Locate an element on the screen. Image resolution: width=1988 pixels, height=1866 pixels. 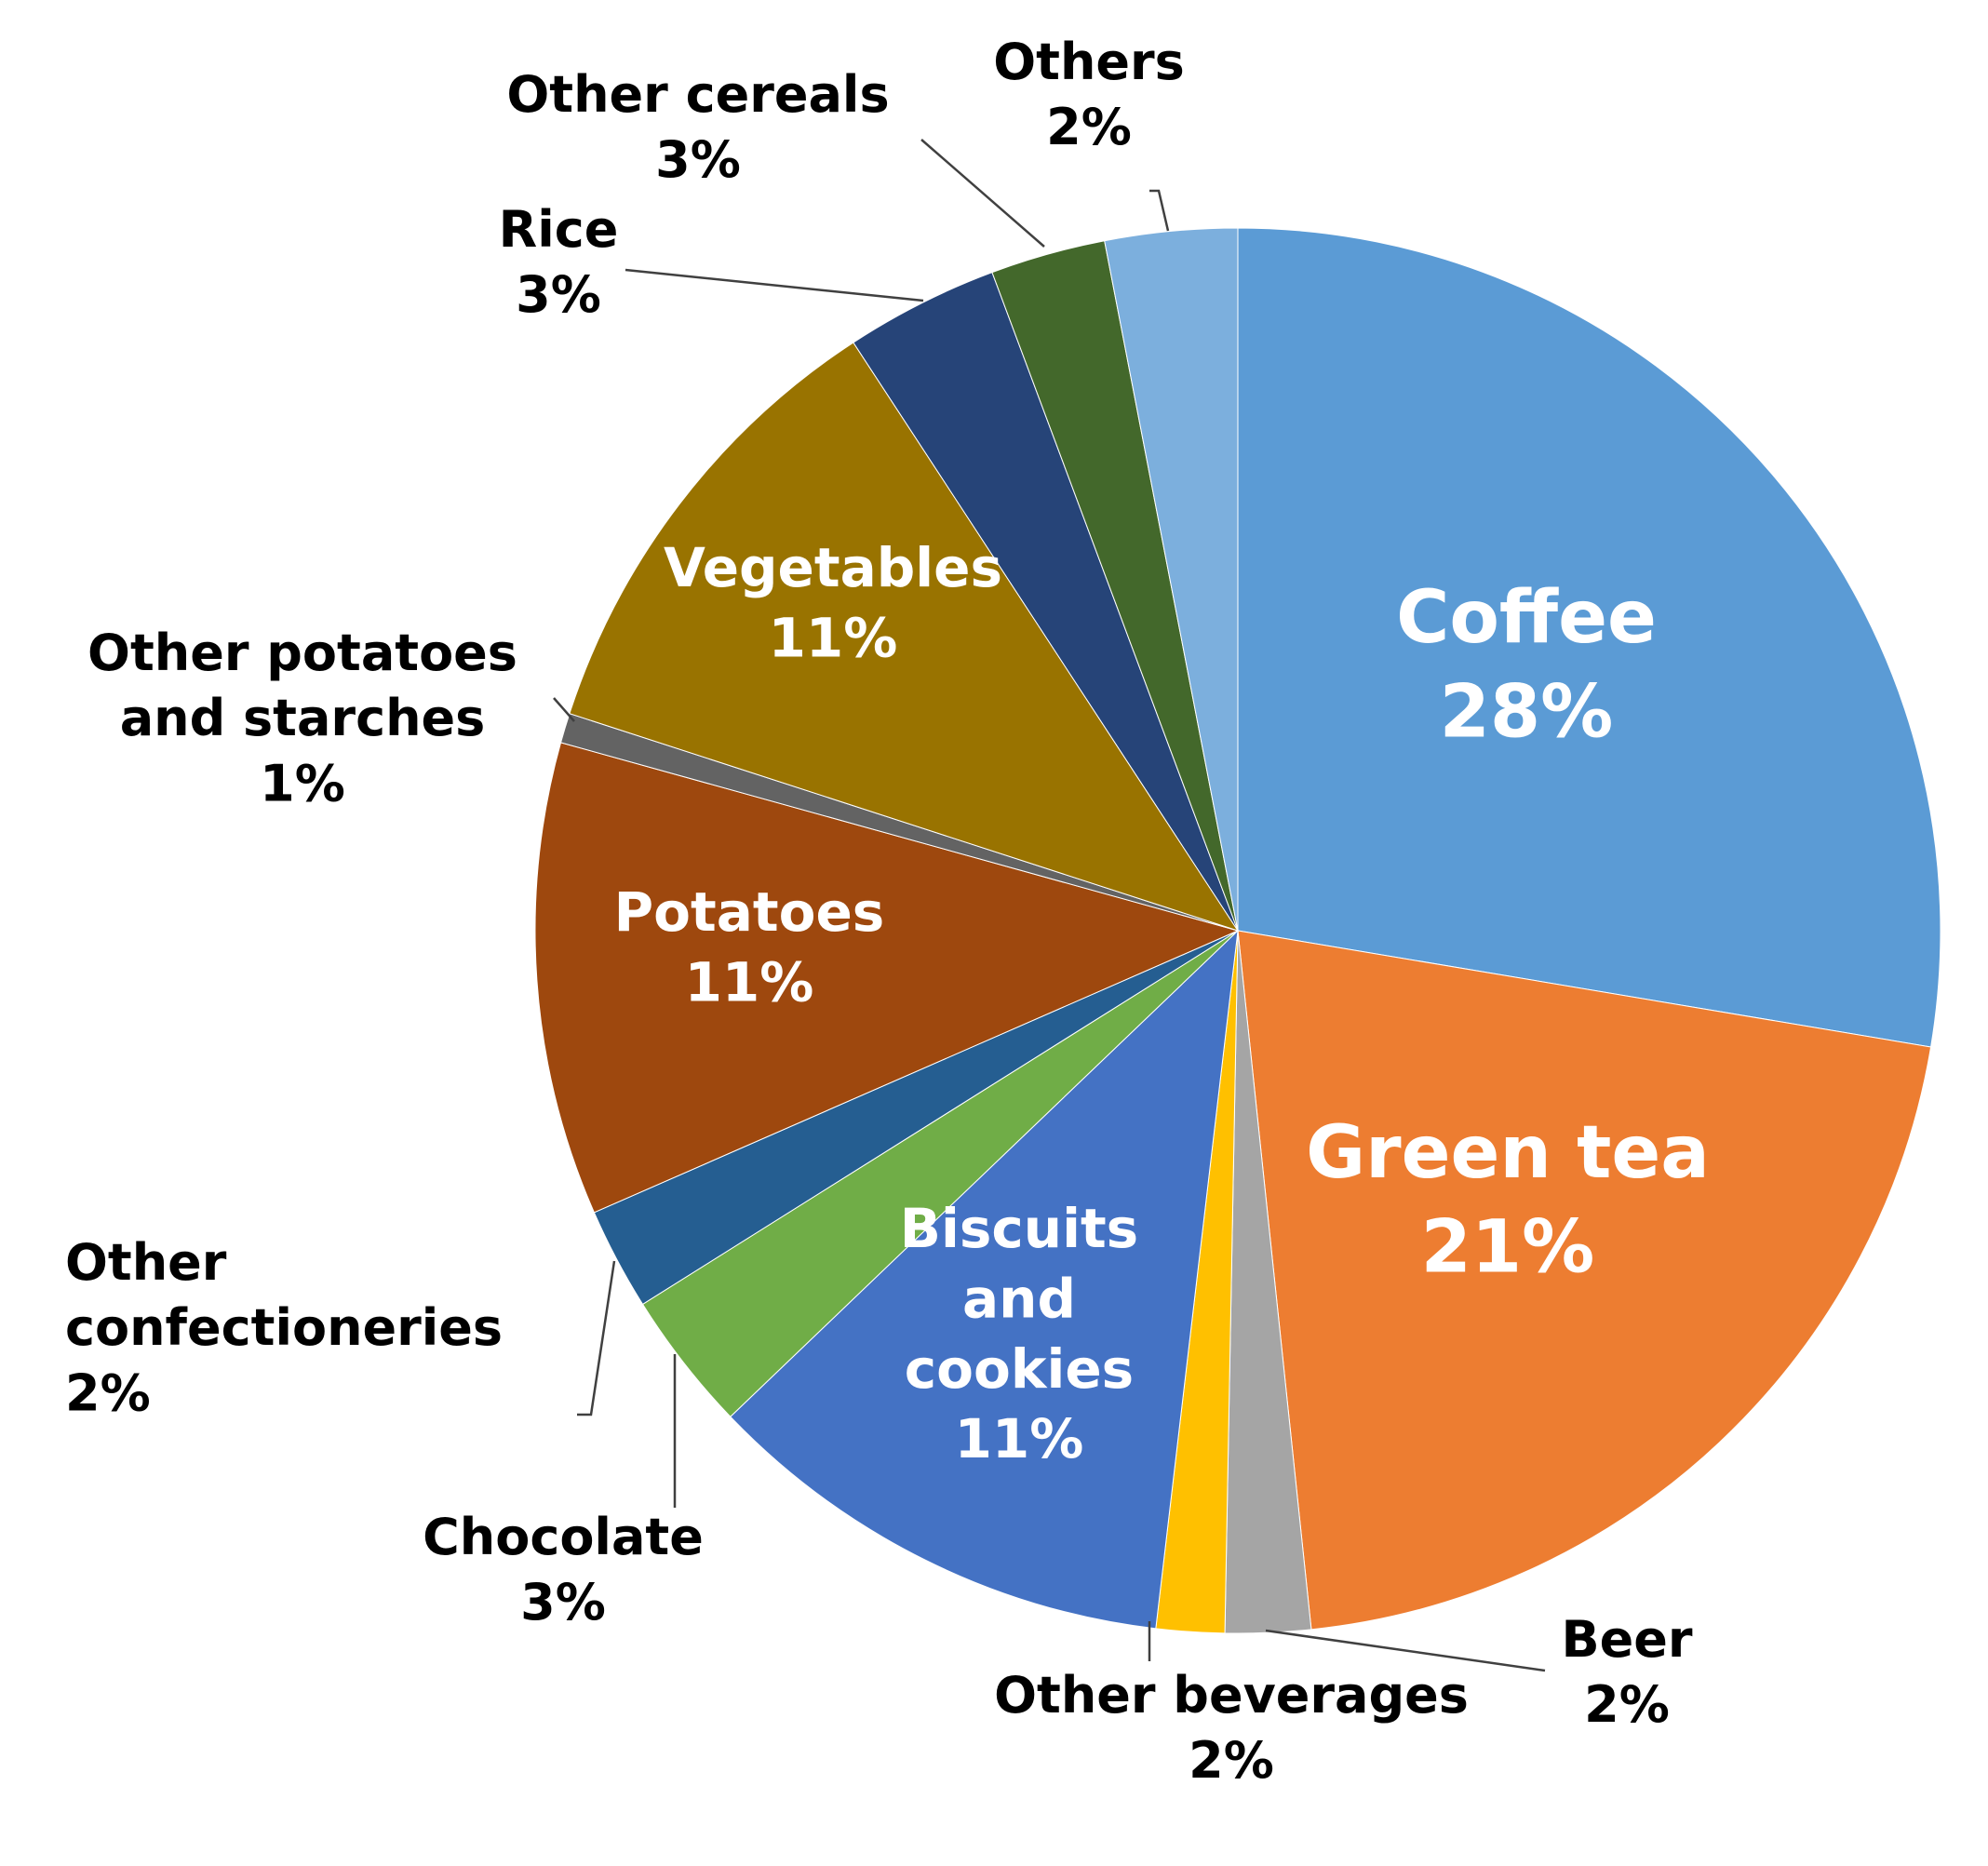
data-label-coffee: Coffee 28% is located at coordinates (1526, 665).